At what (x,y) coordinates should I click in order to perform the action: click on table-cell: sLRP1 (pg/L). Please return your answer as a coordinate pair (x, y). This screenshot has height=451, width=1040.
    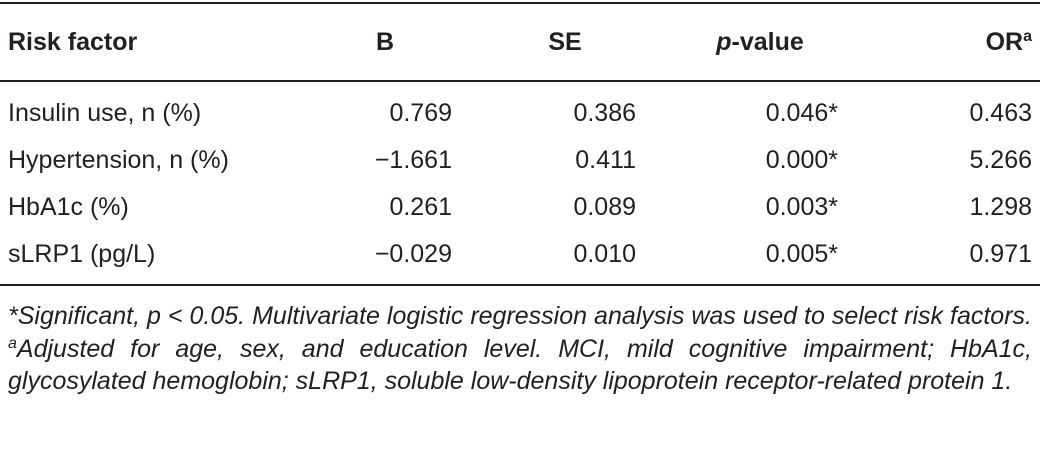
    Looking at the image, I should click on (82, 254).